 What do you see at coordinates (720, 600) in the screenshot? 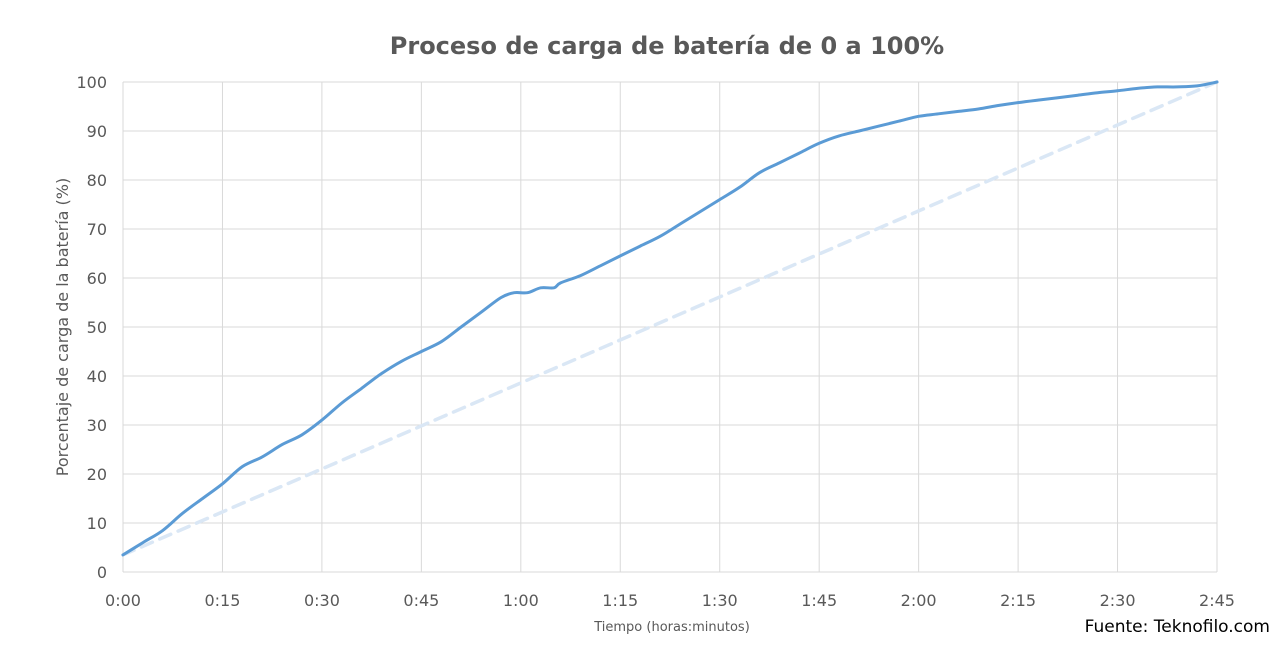
I see `x-tick-label: 1:30` at bounding box center [720, 600].